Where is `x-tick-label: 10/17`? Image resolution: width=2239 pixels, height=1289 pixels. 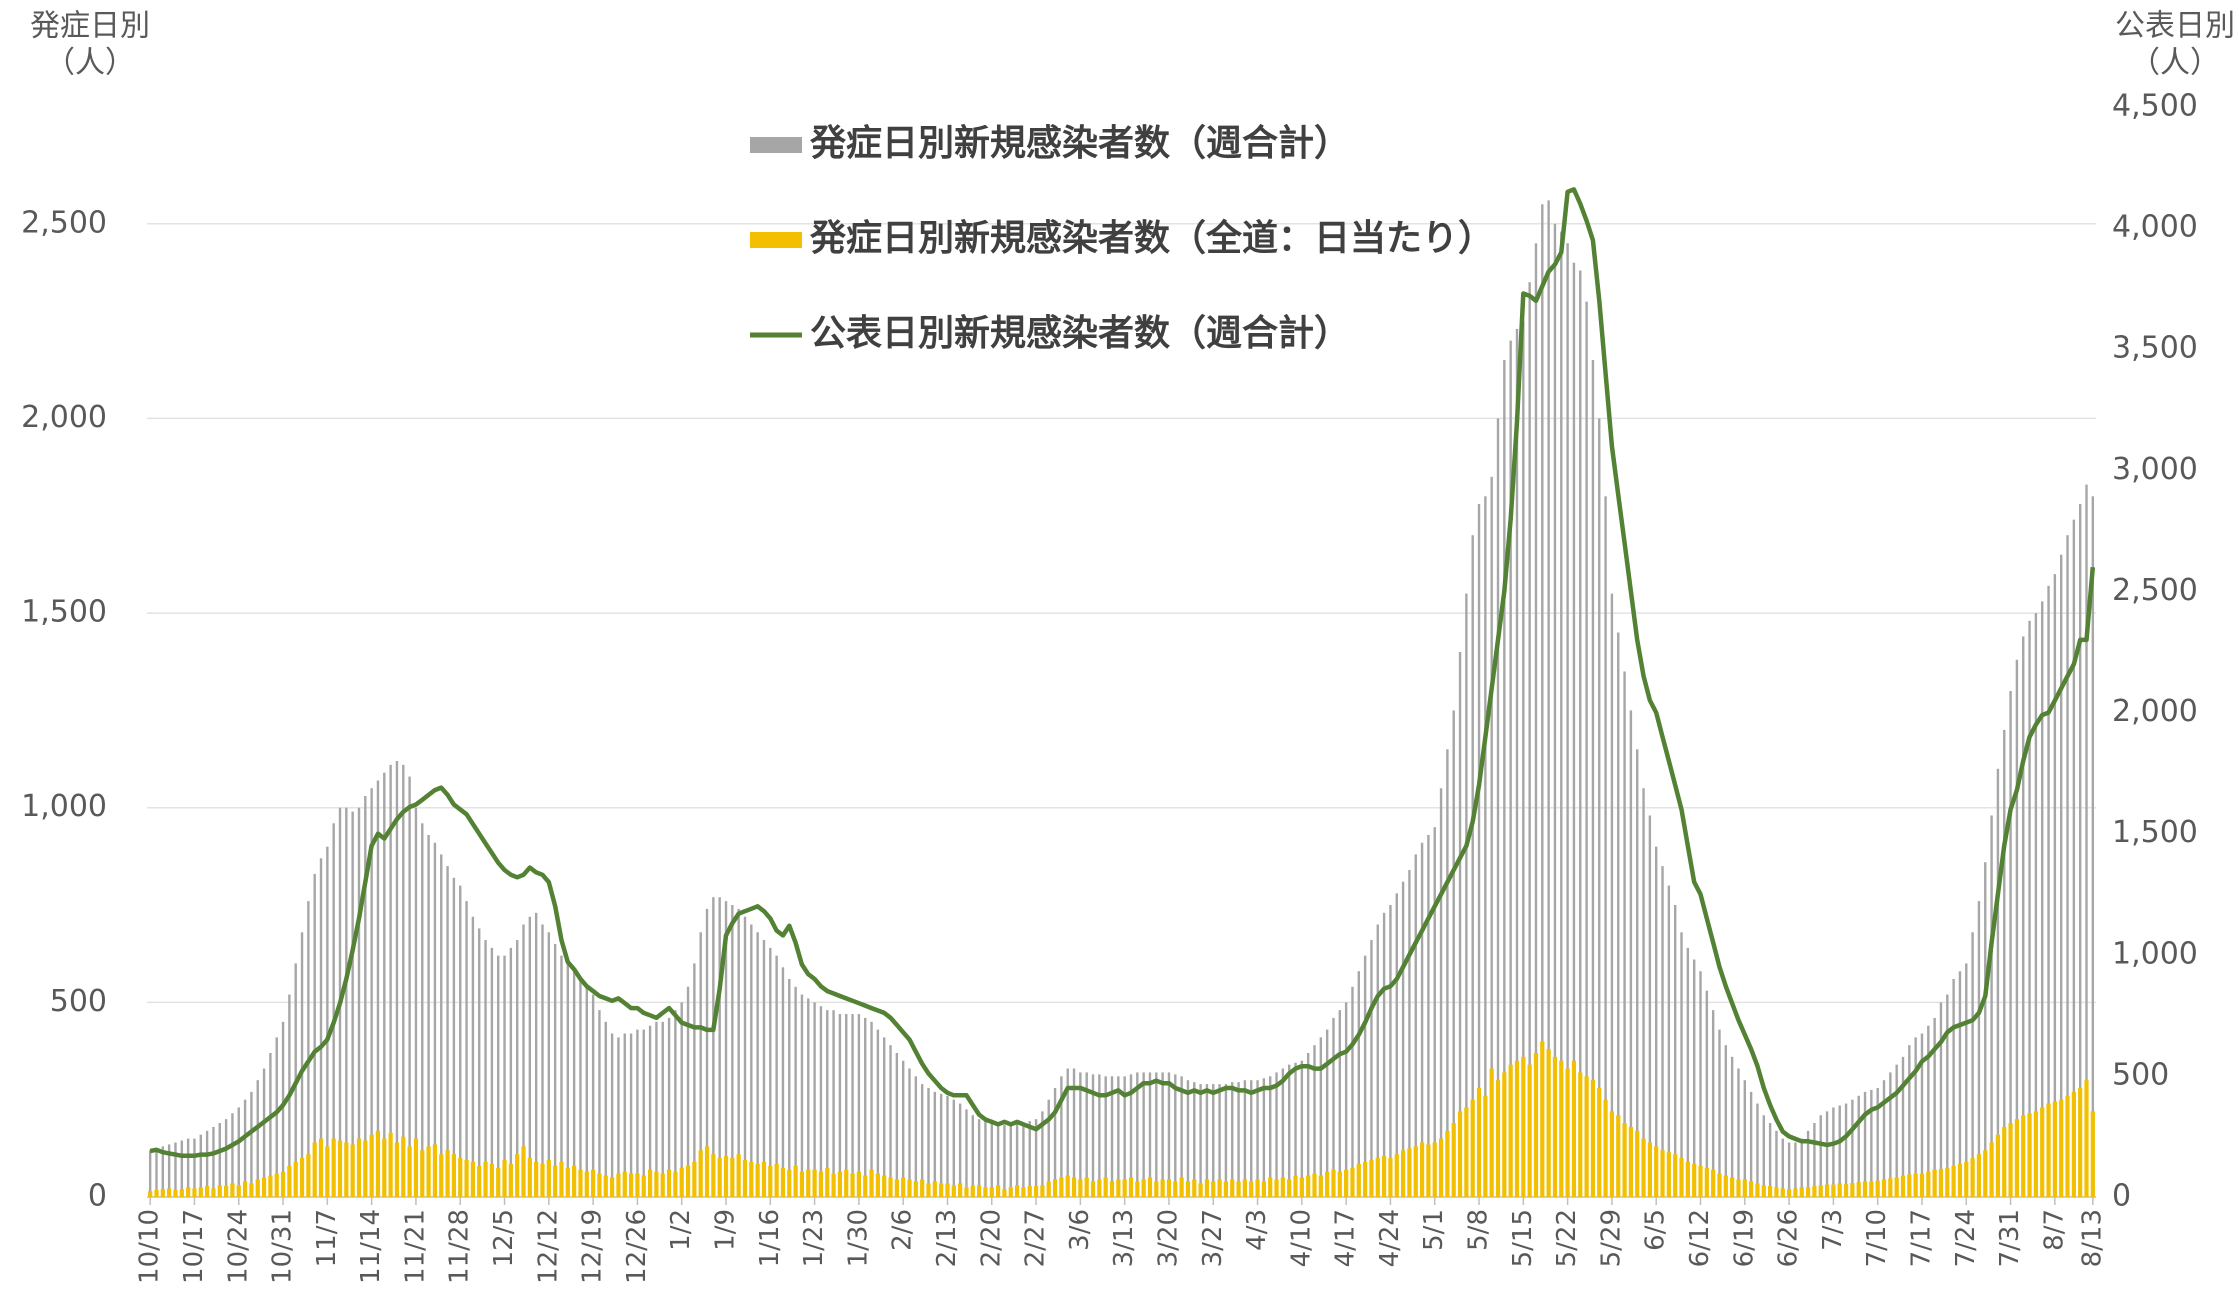 x-tick-label: 10/17 is located at coordinates (194, 1246).